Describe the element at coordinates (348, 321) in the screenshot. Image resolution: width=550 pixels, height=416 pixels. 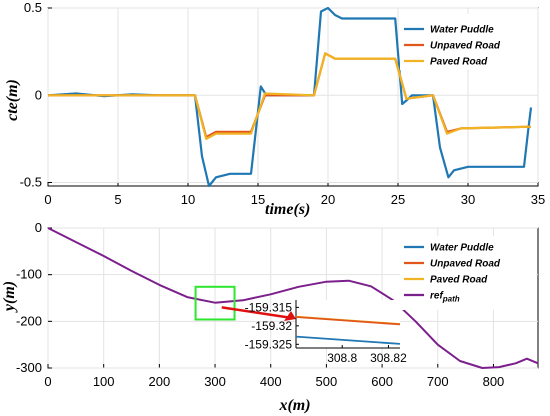
I see `inset-line-unpaved-road` at that location.